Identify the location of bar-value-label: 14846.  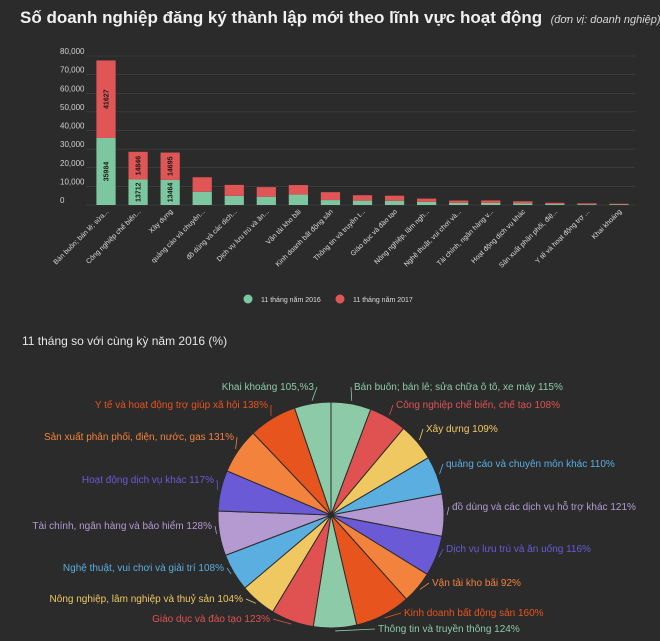
(139, 166).